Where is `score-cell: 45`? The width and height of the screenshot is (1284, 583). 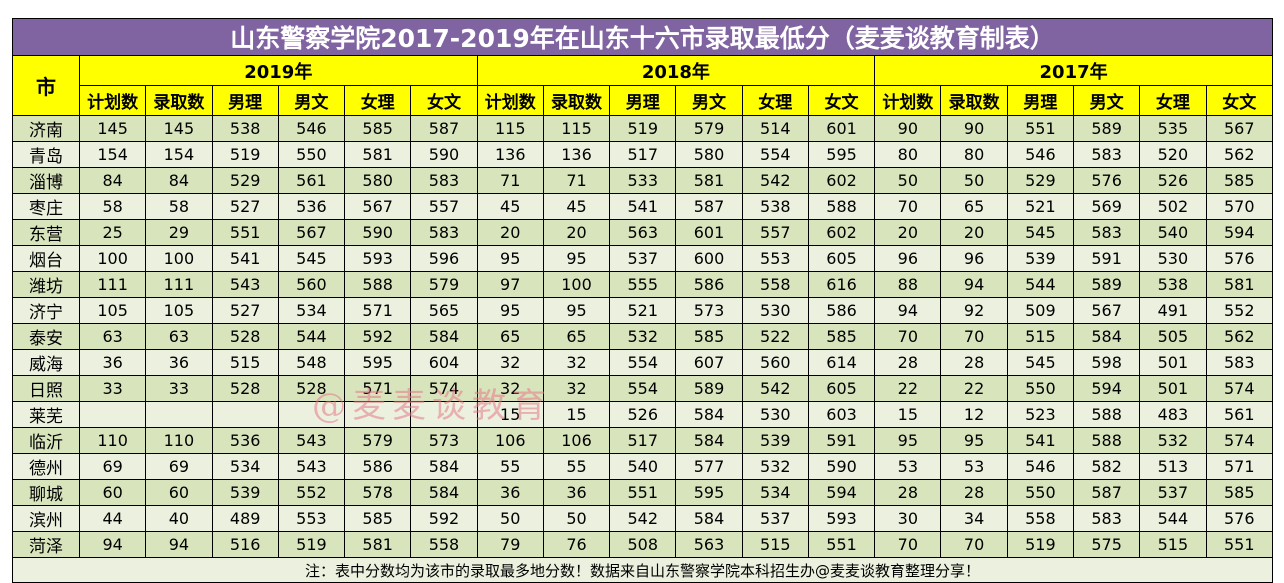 score-cell: 45 is located at coordinates (576, 206).